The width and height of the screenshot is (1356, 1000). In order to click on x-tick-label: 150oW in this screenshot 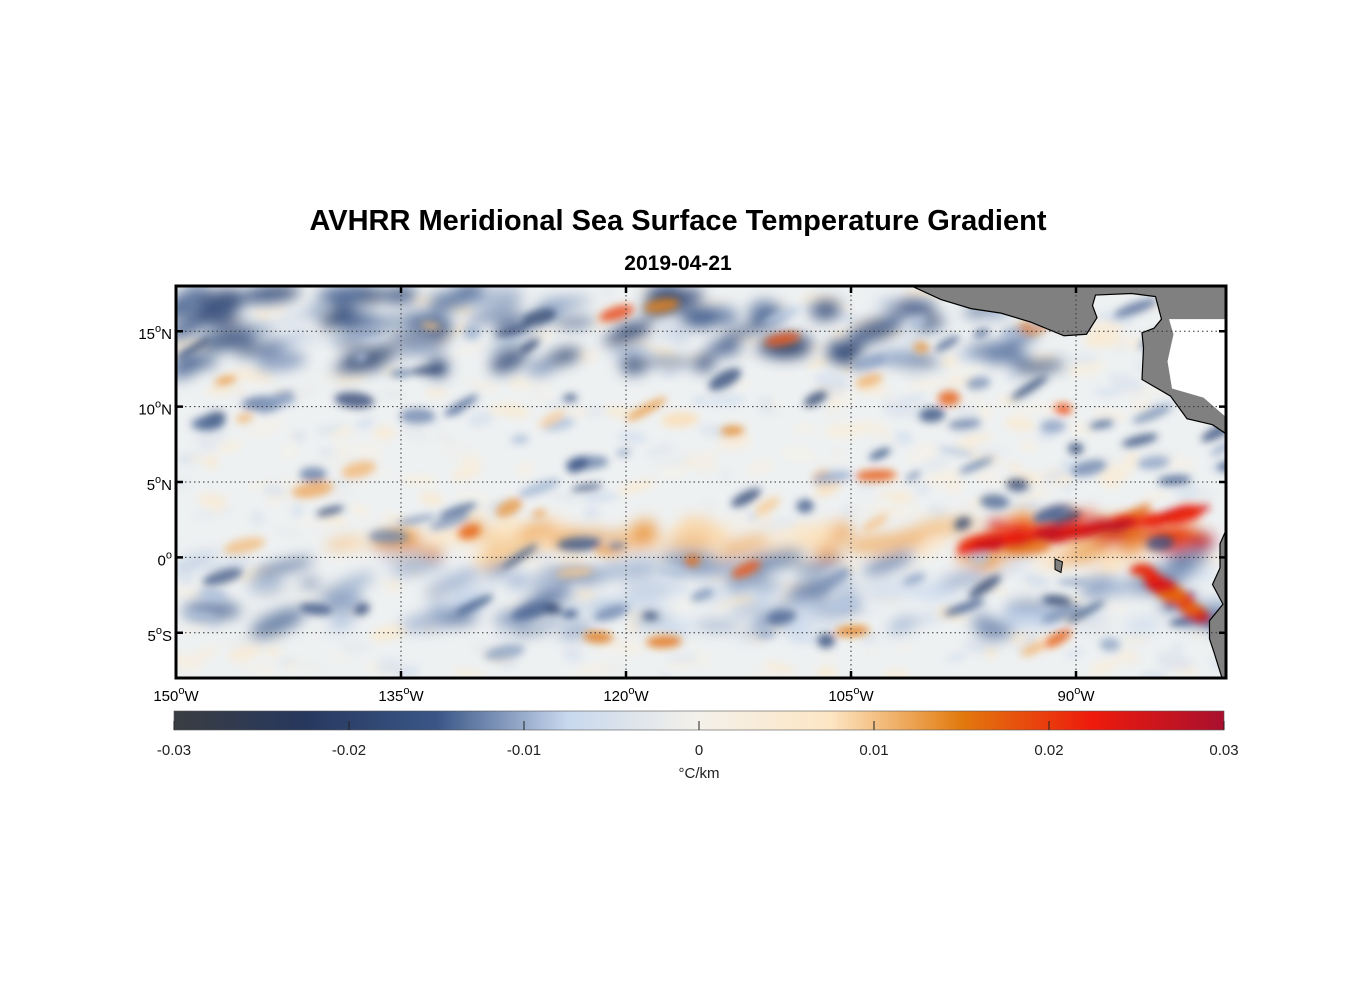, I will do `click(176, 695)`.